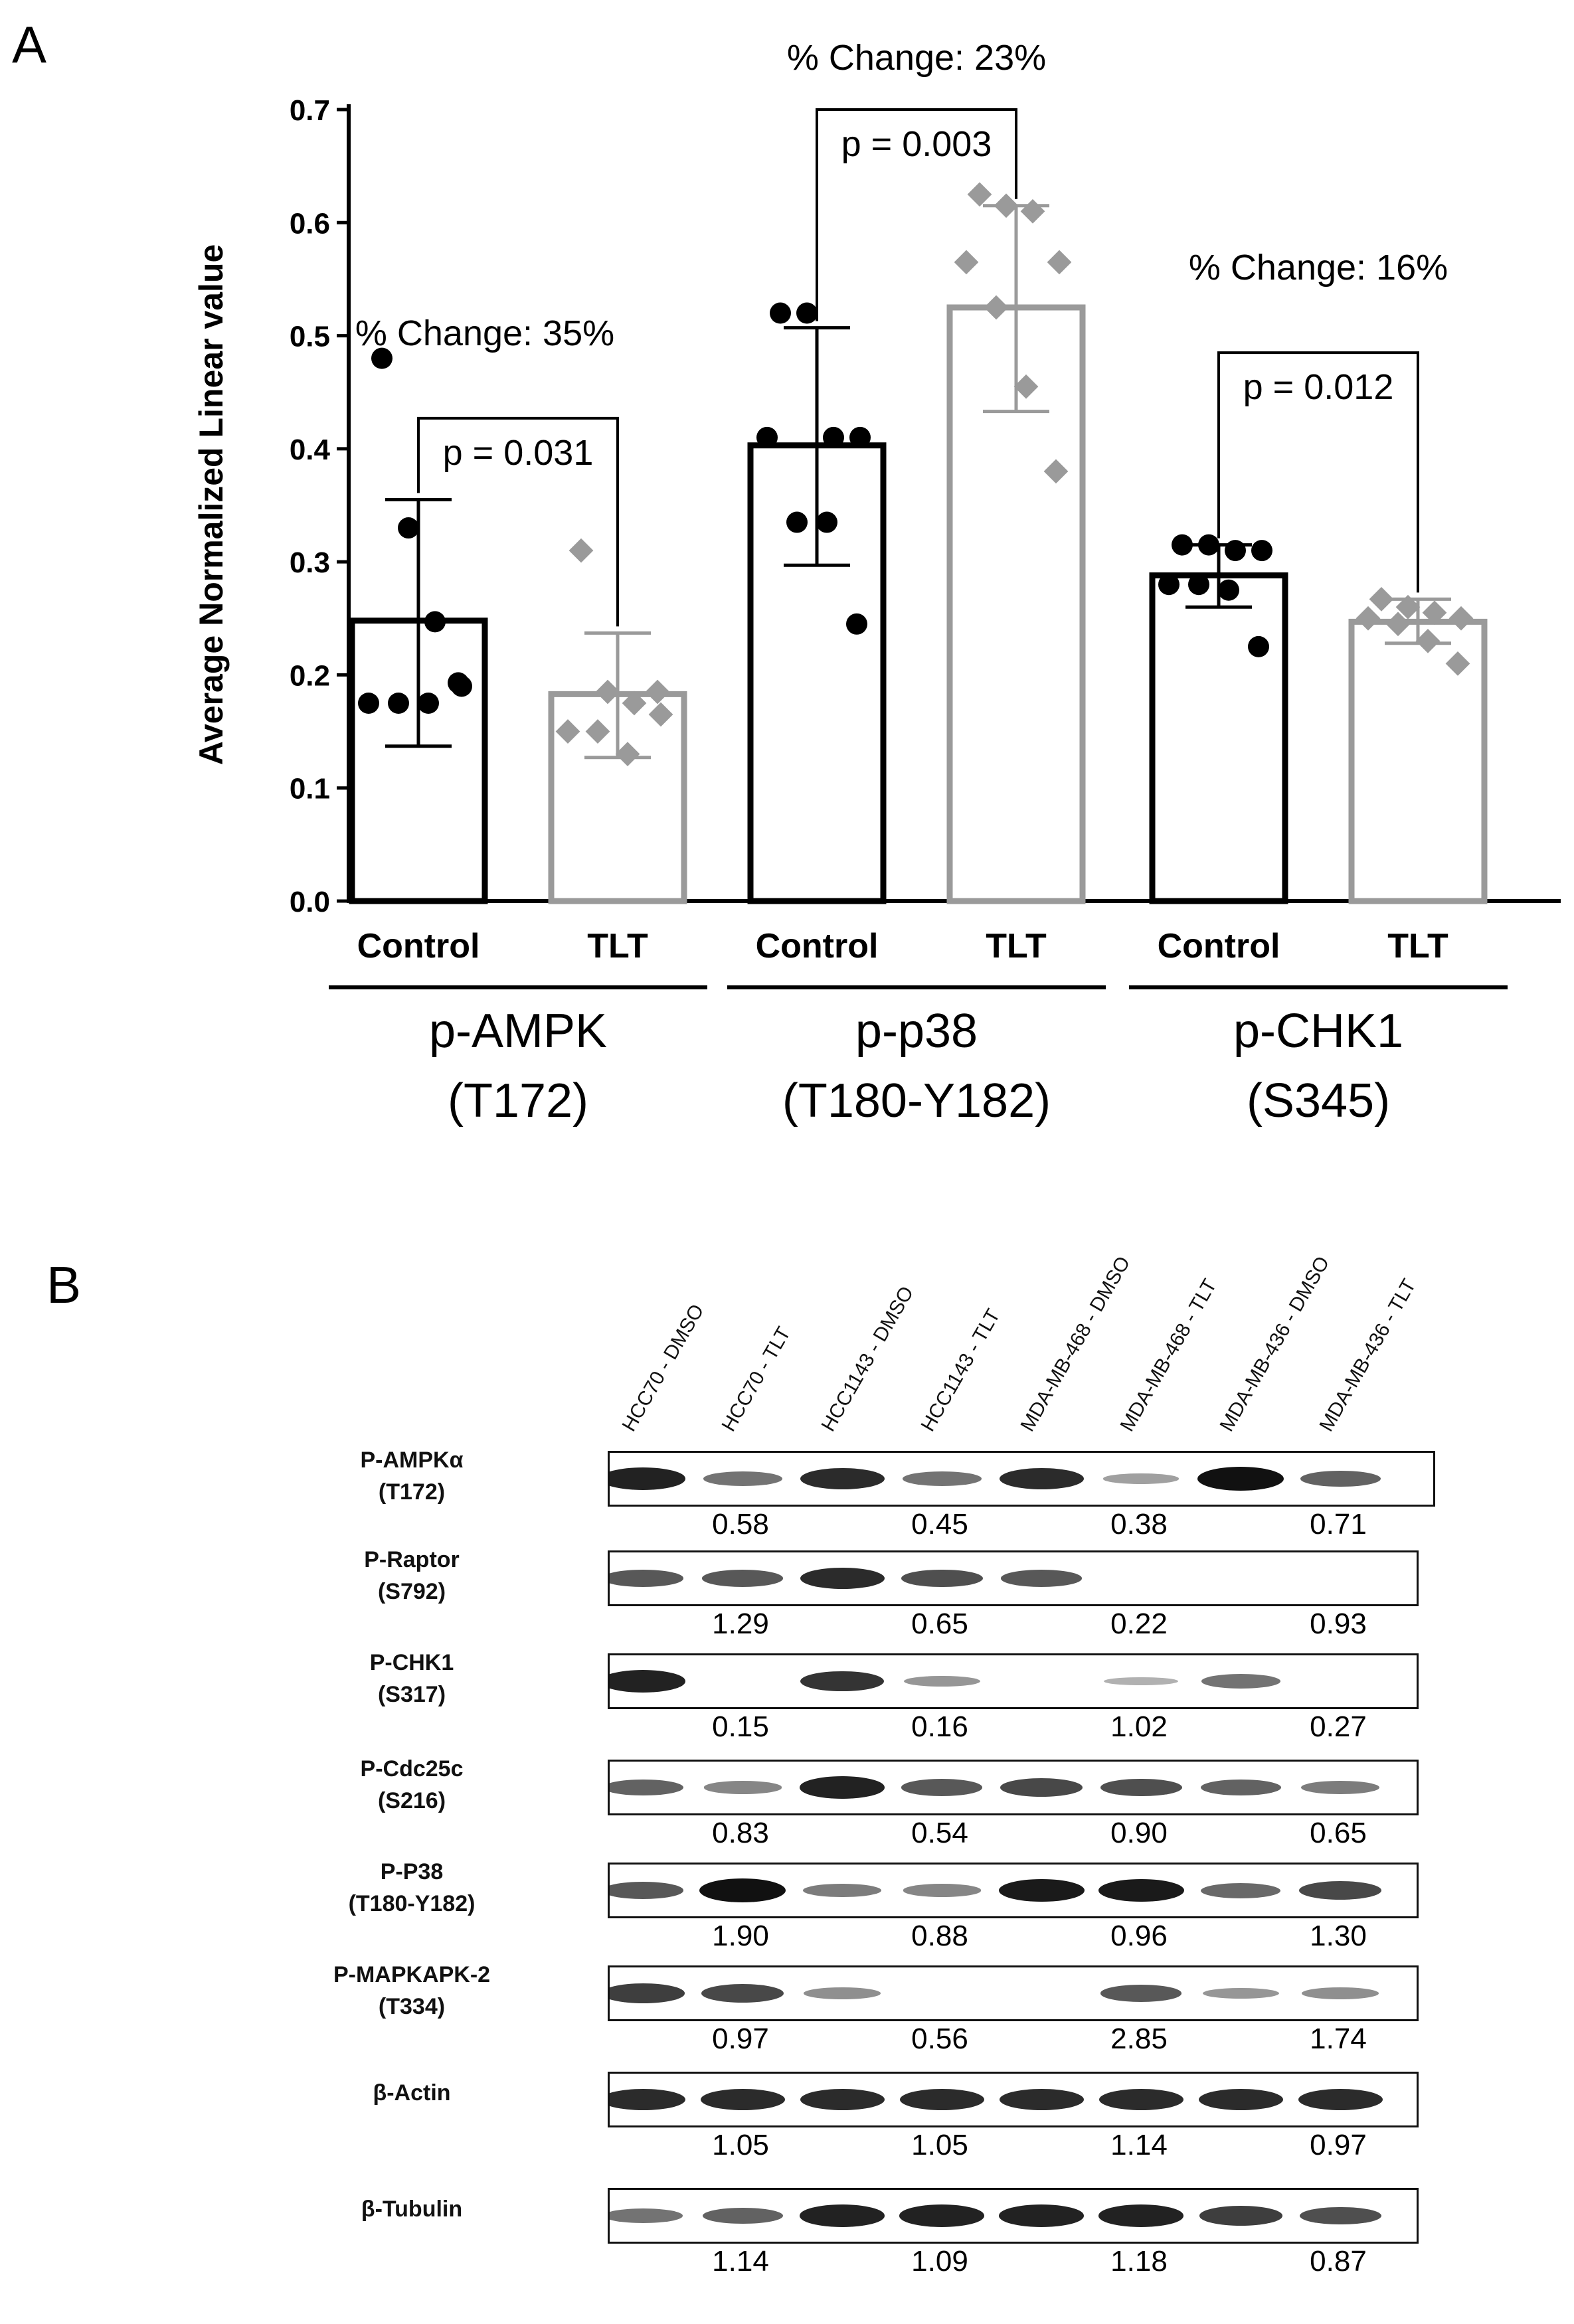 The height and width of the screenshot is (2324, 1574). Describe the element at coordinates (1338, 1624) in the screenshot. I see `band-quant-value: 0.93` at that location.